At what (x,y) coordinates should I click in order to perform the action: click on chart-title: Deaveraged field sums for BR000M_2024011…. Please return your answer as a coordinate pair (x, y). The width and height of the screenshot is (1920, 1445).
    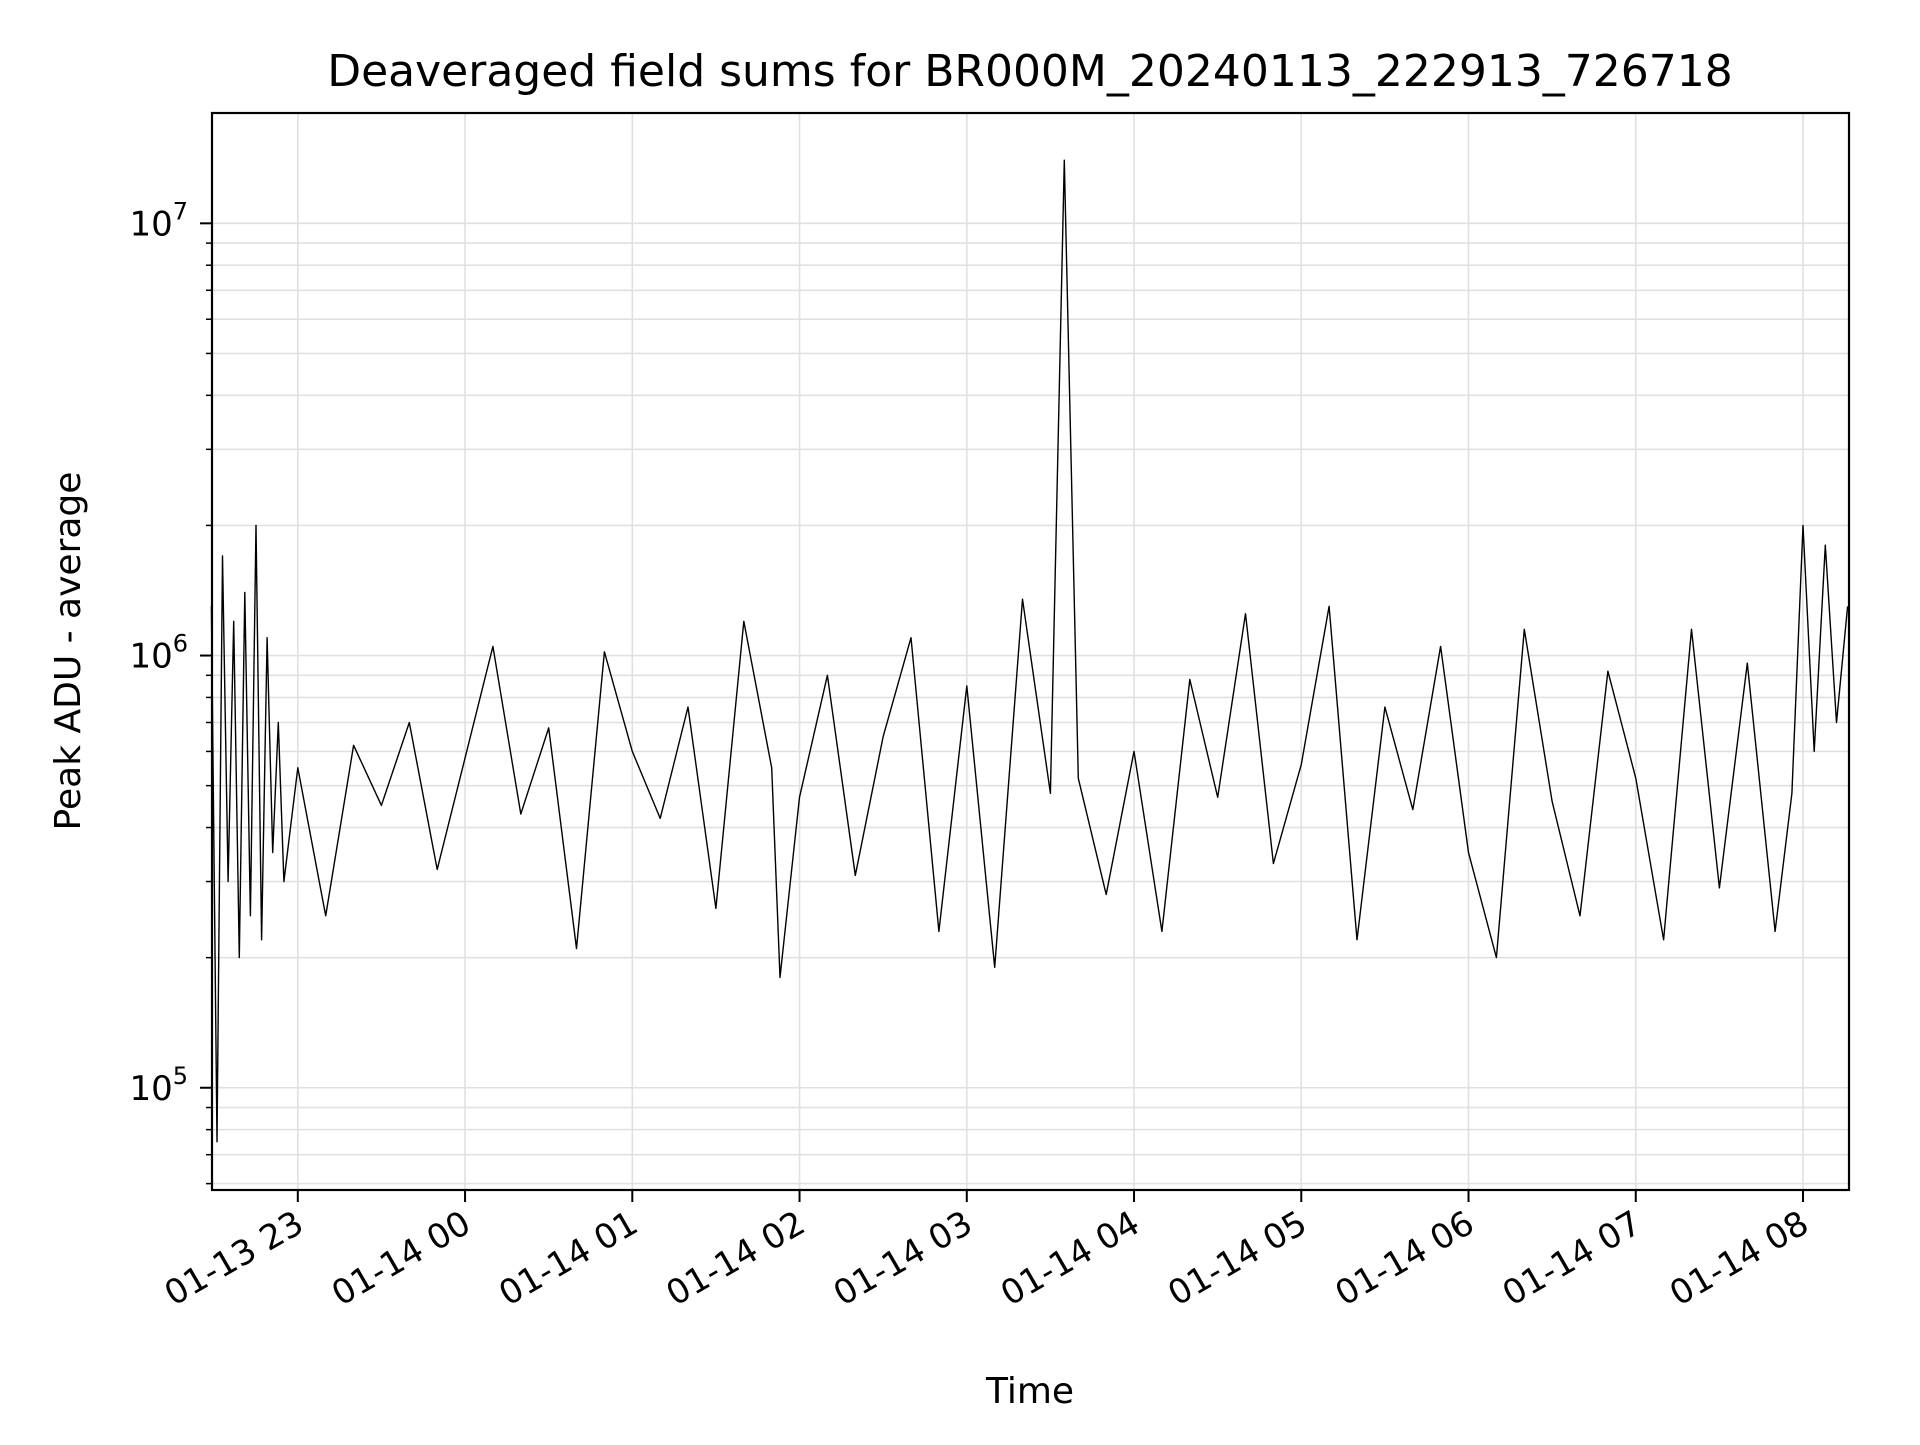
    Looking at the image, I should click on (1030, 71).